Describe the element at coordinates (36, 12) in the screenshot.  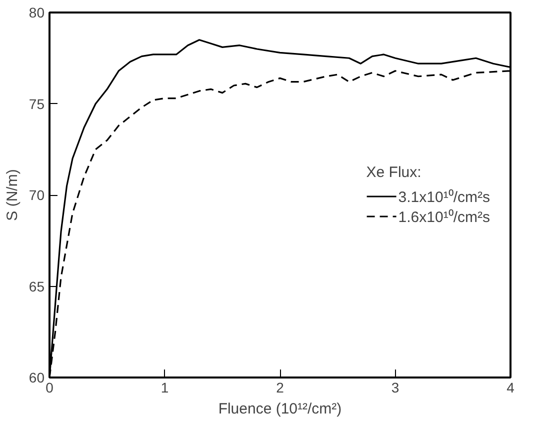
I see `y-tick-label: 80` at that location.